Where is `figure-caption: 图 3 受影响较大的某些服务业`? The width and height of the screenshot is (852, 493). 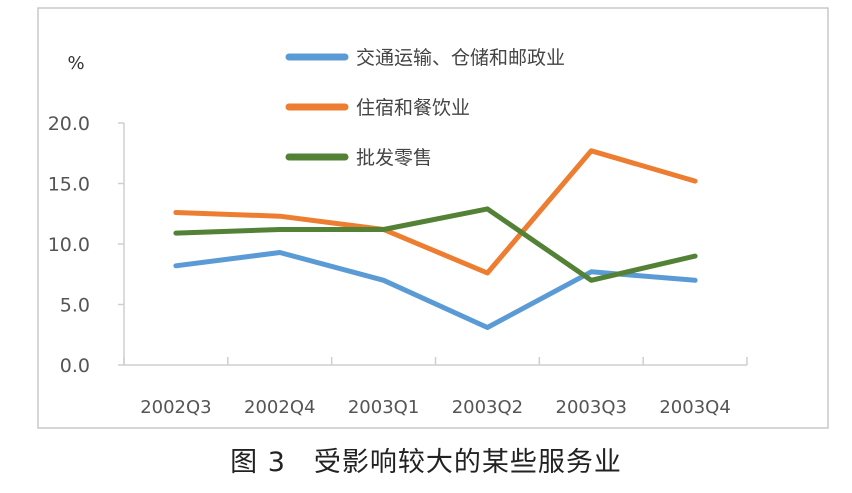
figure-caption: 图 3 受影响较大的某些服务业 is located at coordinates (426, 462).